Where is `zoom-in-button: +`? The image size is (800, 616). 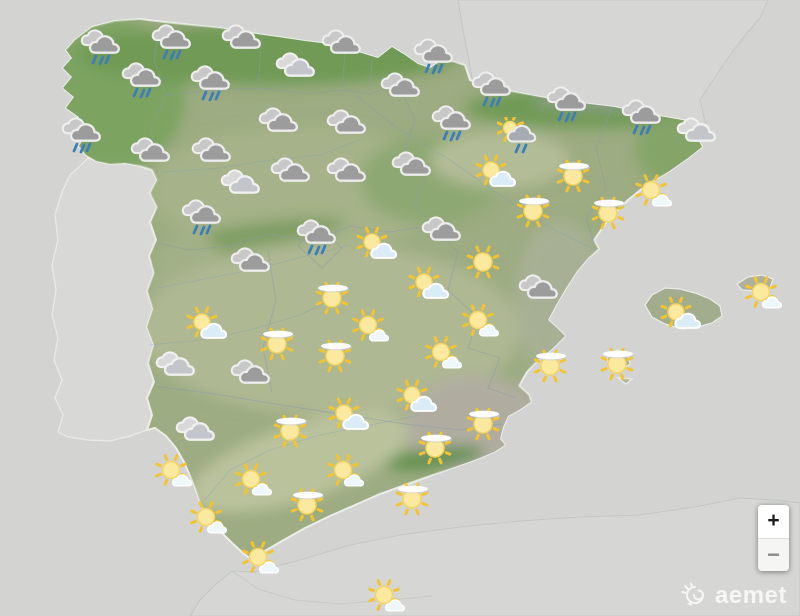 zoom-in-button: + is located at coordinates (773, 521).